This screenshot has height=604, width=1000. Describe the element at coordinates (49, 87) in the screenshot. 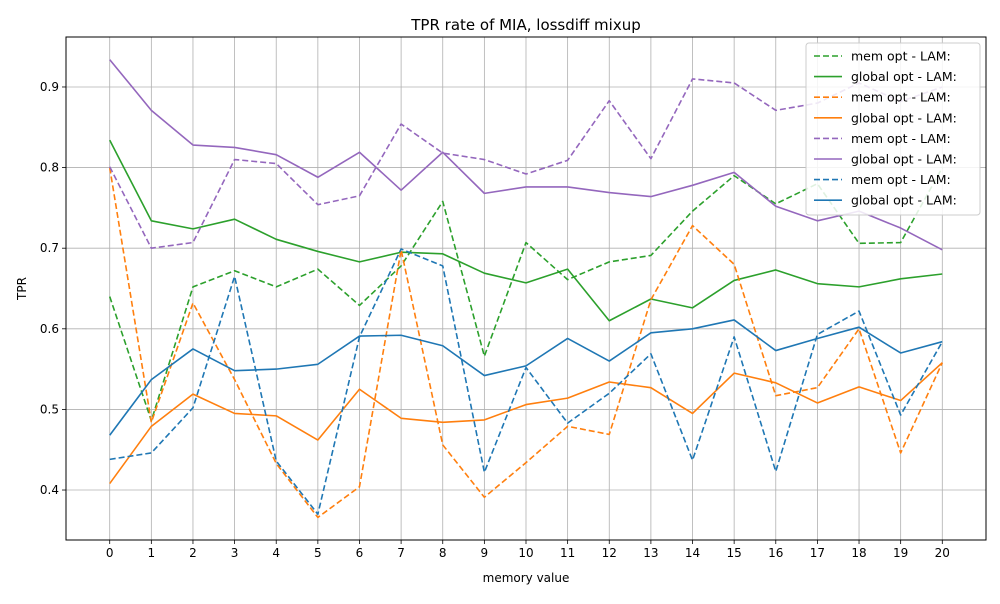

I see `y-tick-label: 0.9` at that location.